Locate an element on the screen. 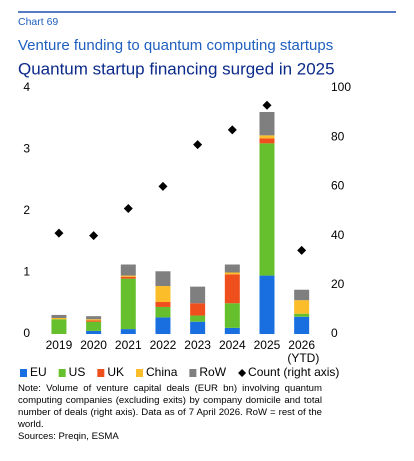 This screenshot has height=461, width=414. y-tick-label: 2 is located at coordinates (26, 210).